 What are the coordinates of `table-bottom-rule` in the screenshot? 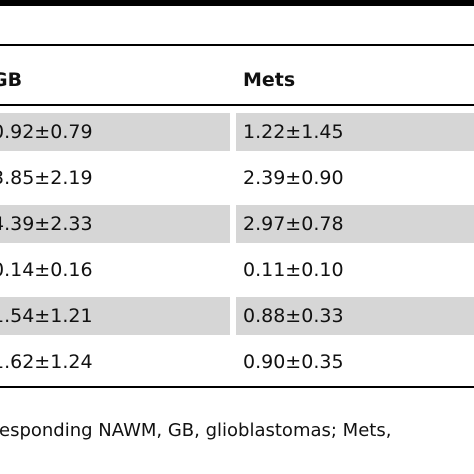 It's located at (237, 387).